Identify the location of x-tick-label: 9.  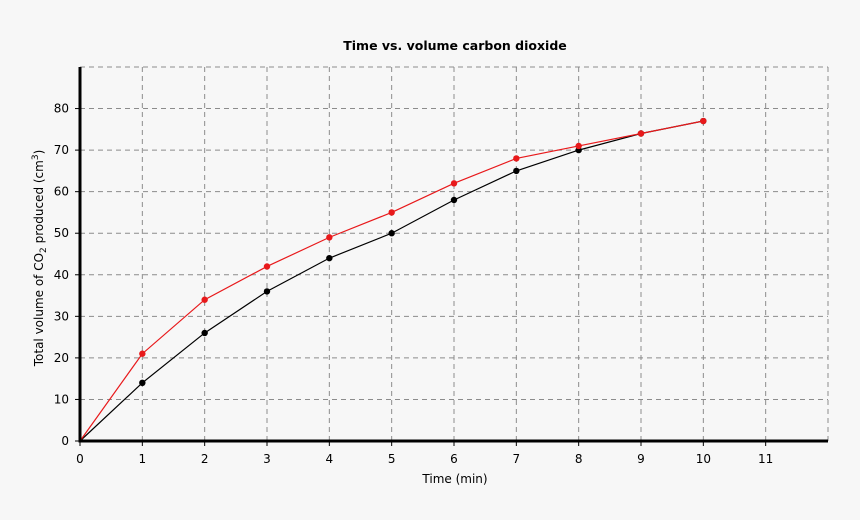
(641, 459).